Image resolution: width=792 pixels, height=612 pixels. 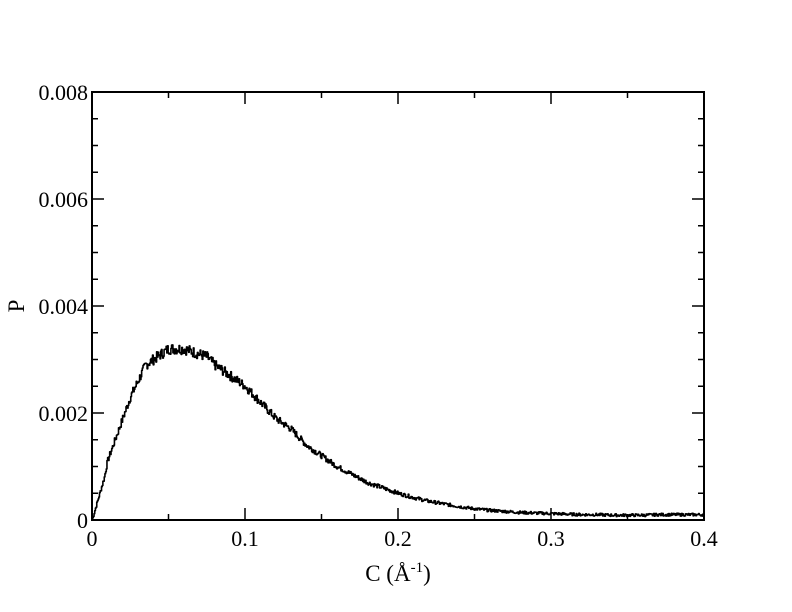 What do you see at coordinates (245, 538) in the screenshot?
I see `x-tick-label: 0.1` at bounding box center [245, 538].